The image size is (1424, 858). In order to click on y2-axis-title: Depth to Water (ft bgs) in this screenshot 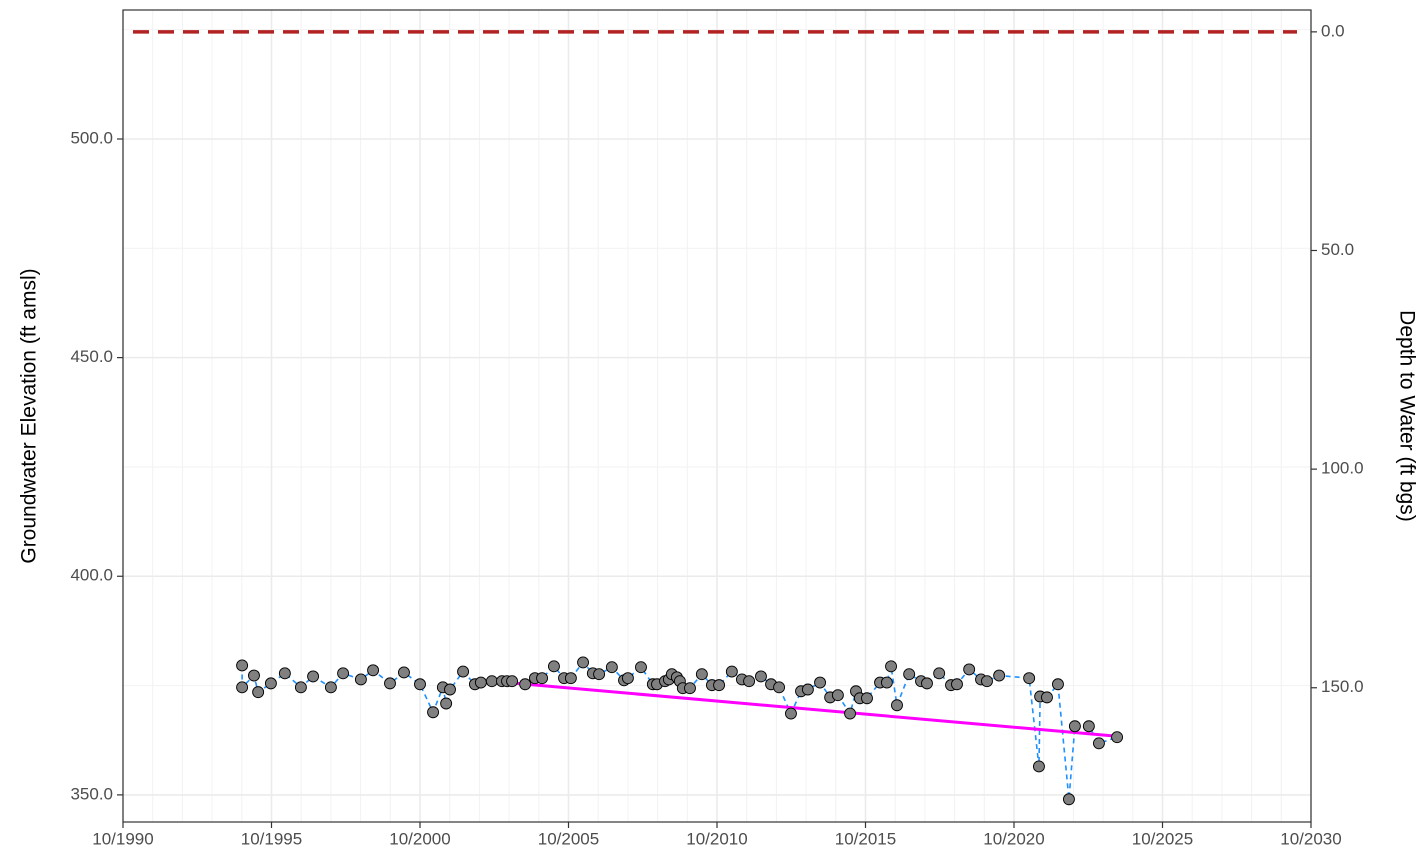, I will do `click(1406, 416)`.